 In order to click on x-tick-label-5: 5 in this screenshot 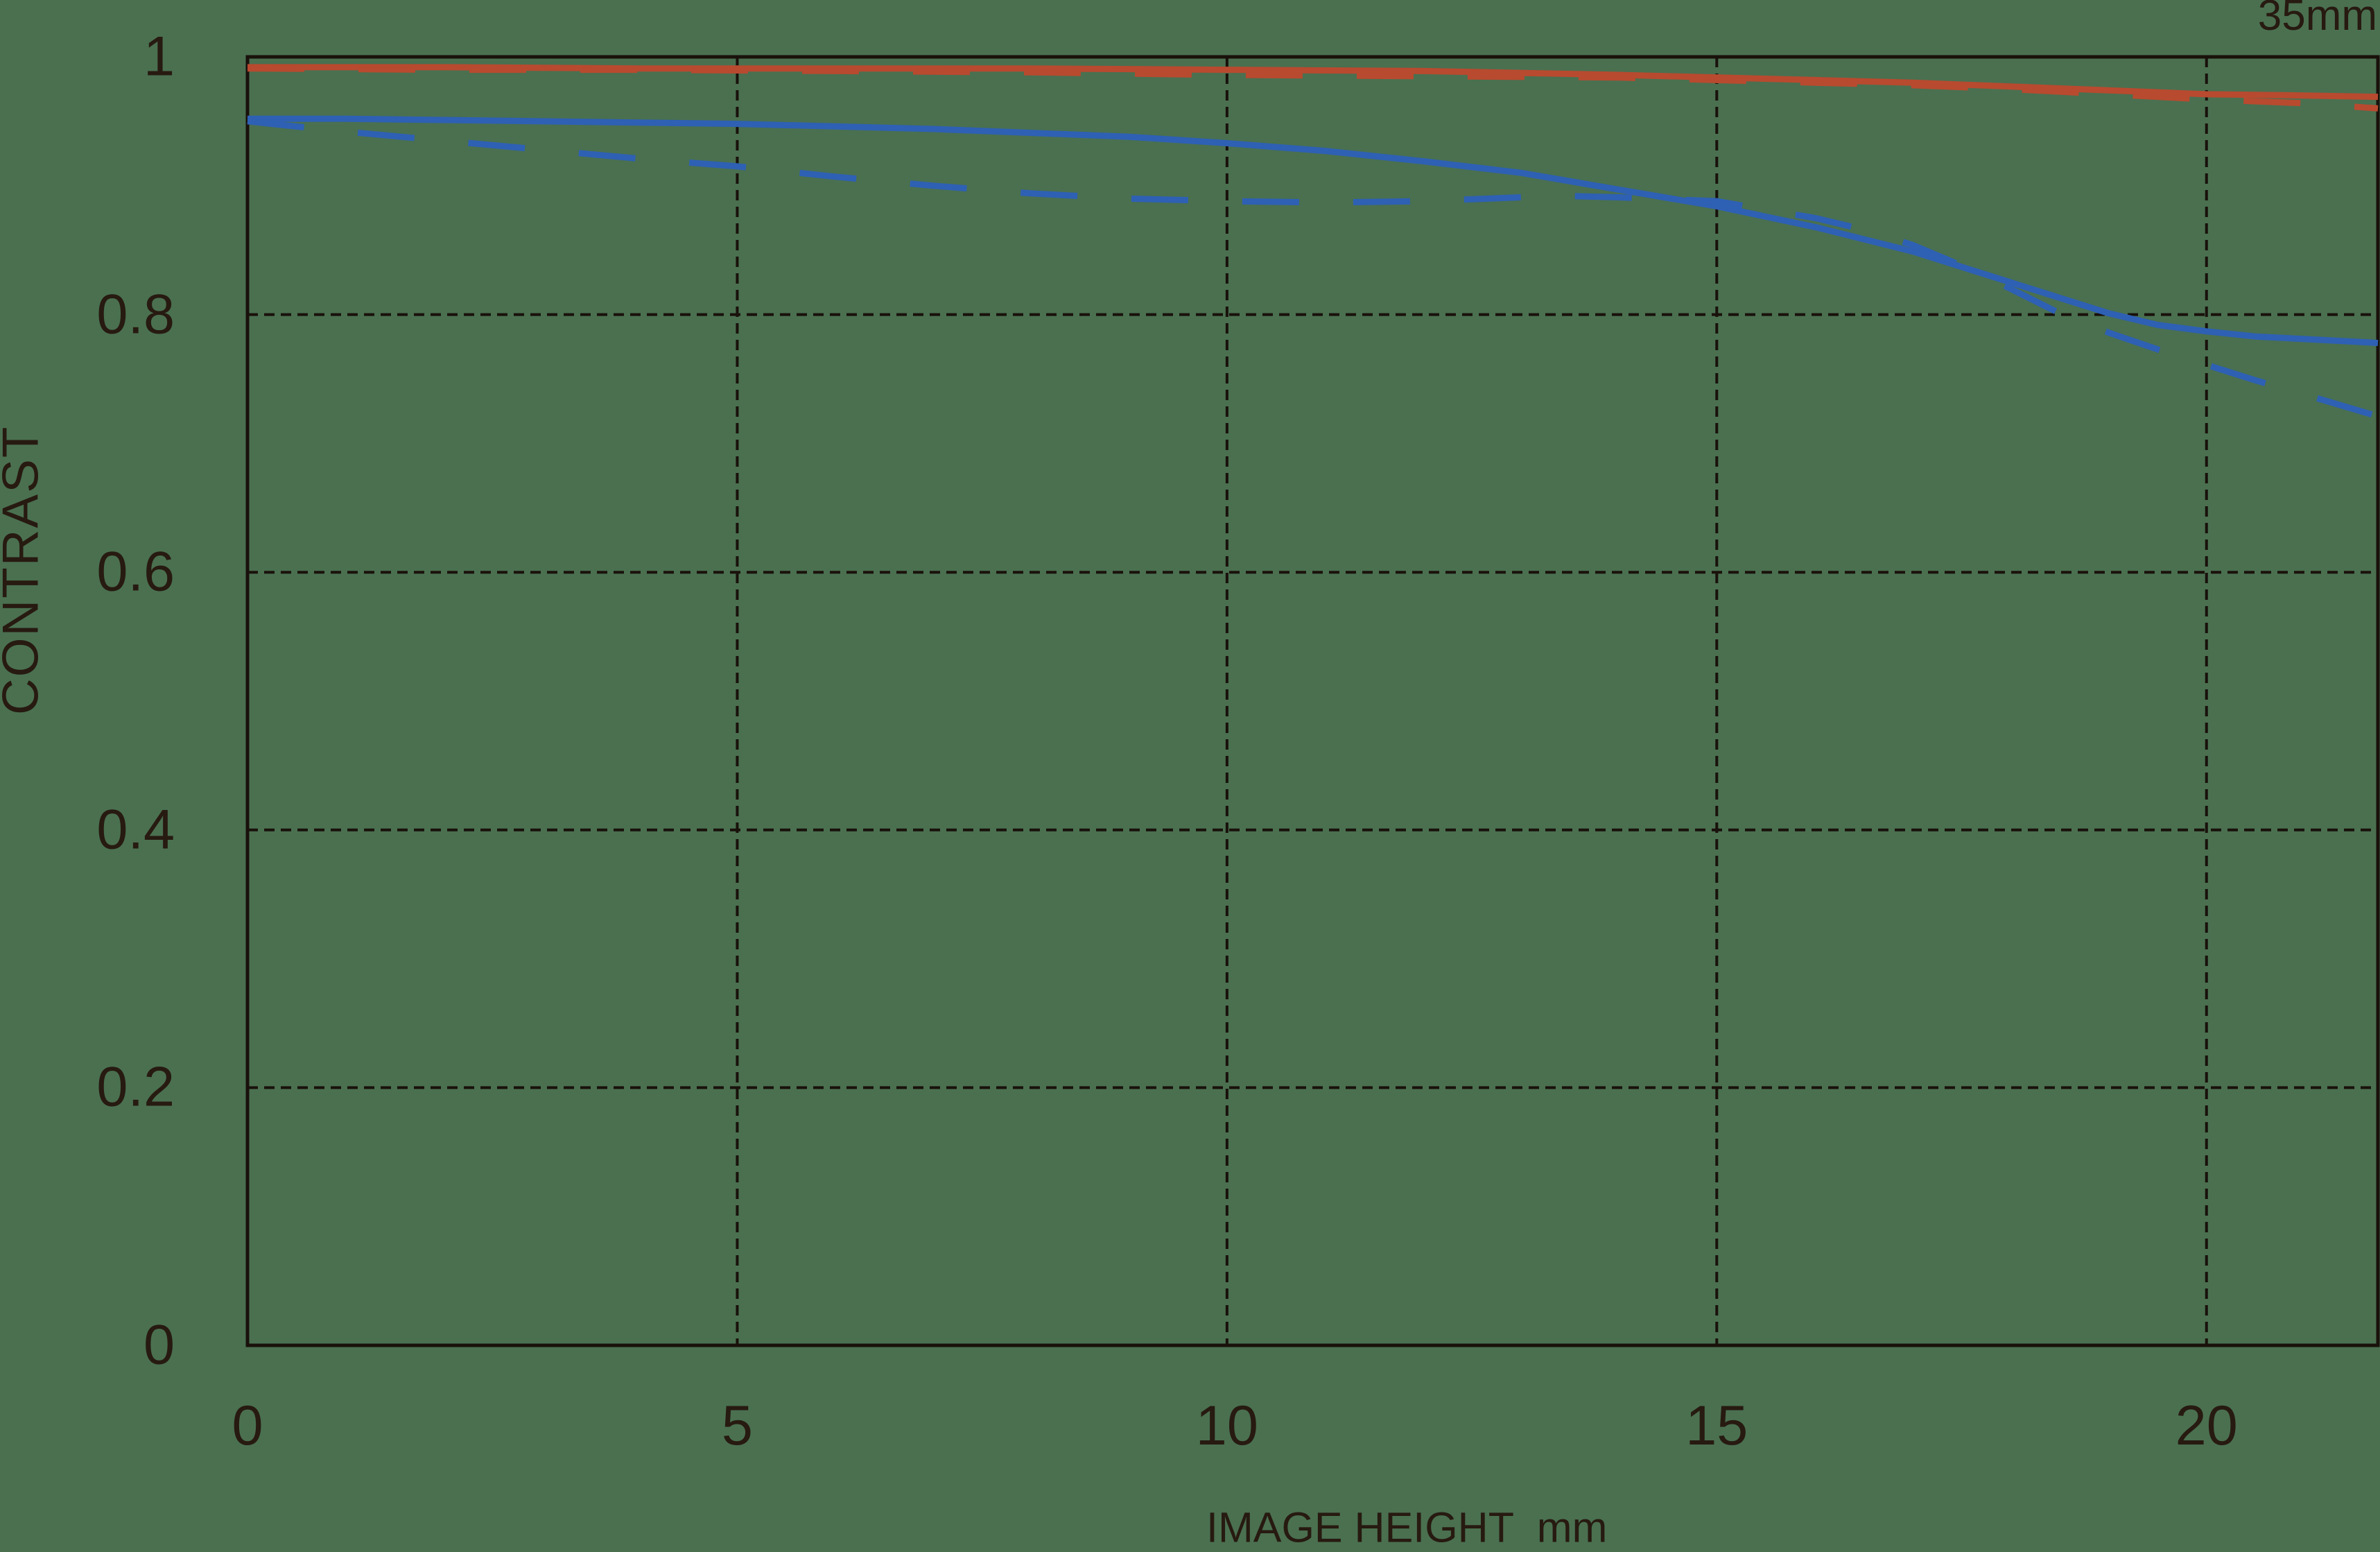, I will do `click(737, 1426)`.